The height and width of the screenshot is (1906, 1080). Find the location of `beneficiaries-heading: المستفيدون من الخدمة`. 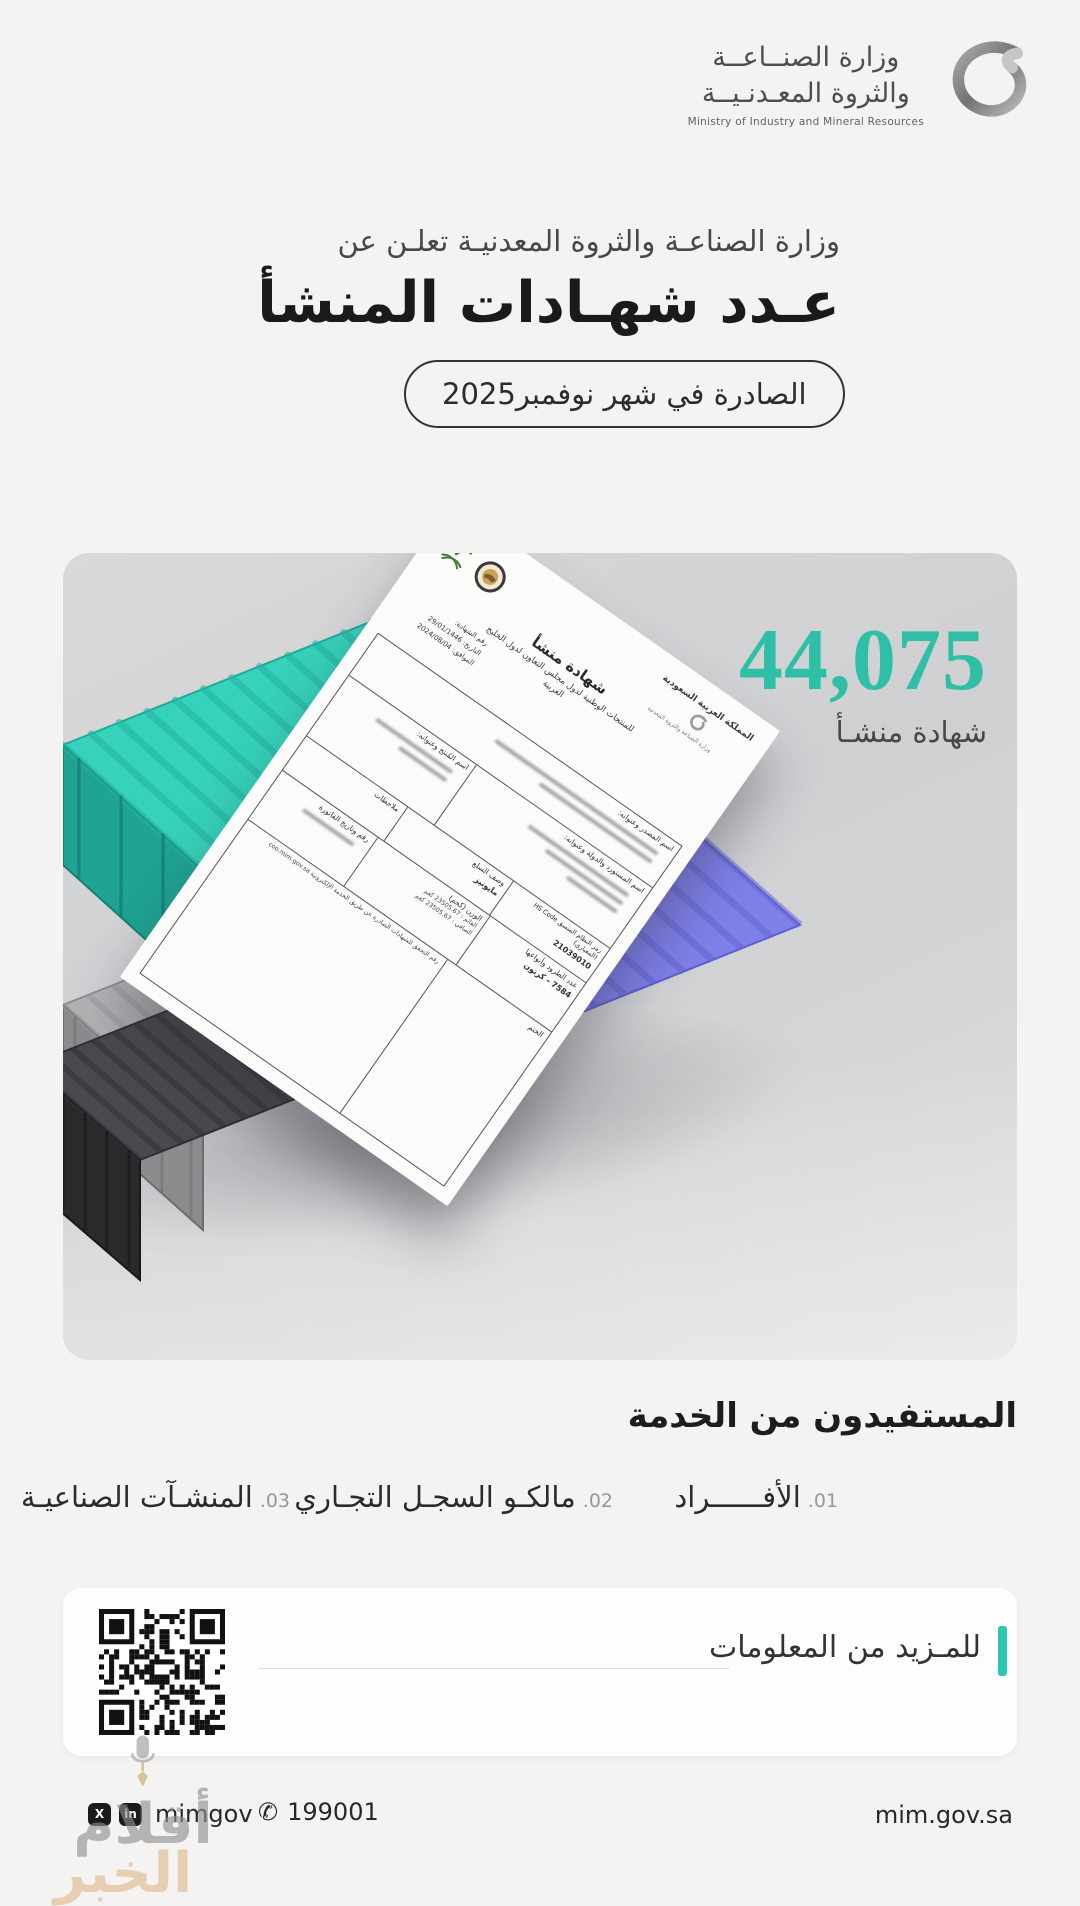

beneficiaries-heading: المستفيدون من الخدمة is located at coordinates (822, 1416).